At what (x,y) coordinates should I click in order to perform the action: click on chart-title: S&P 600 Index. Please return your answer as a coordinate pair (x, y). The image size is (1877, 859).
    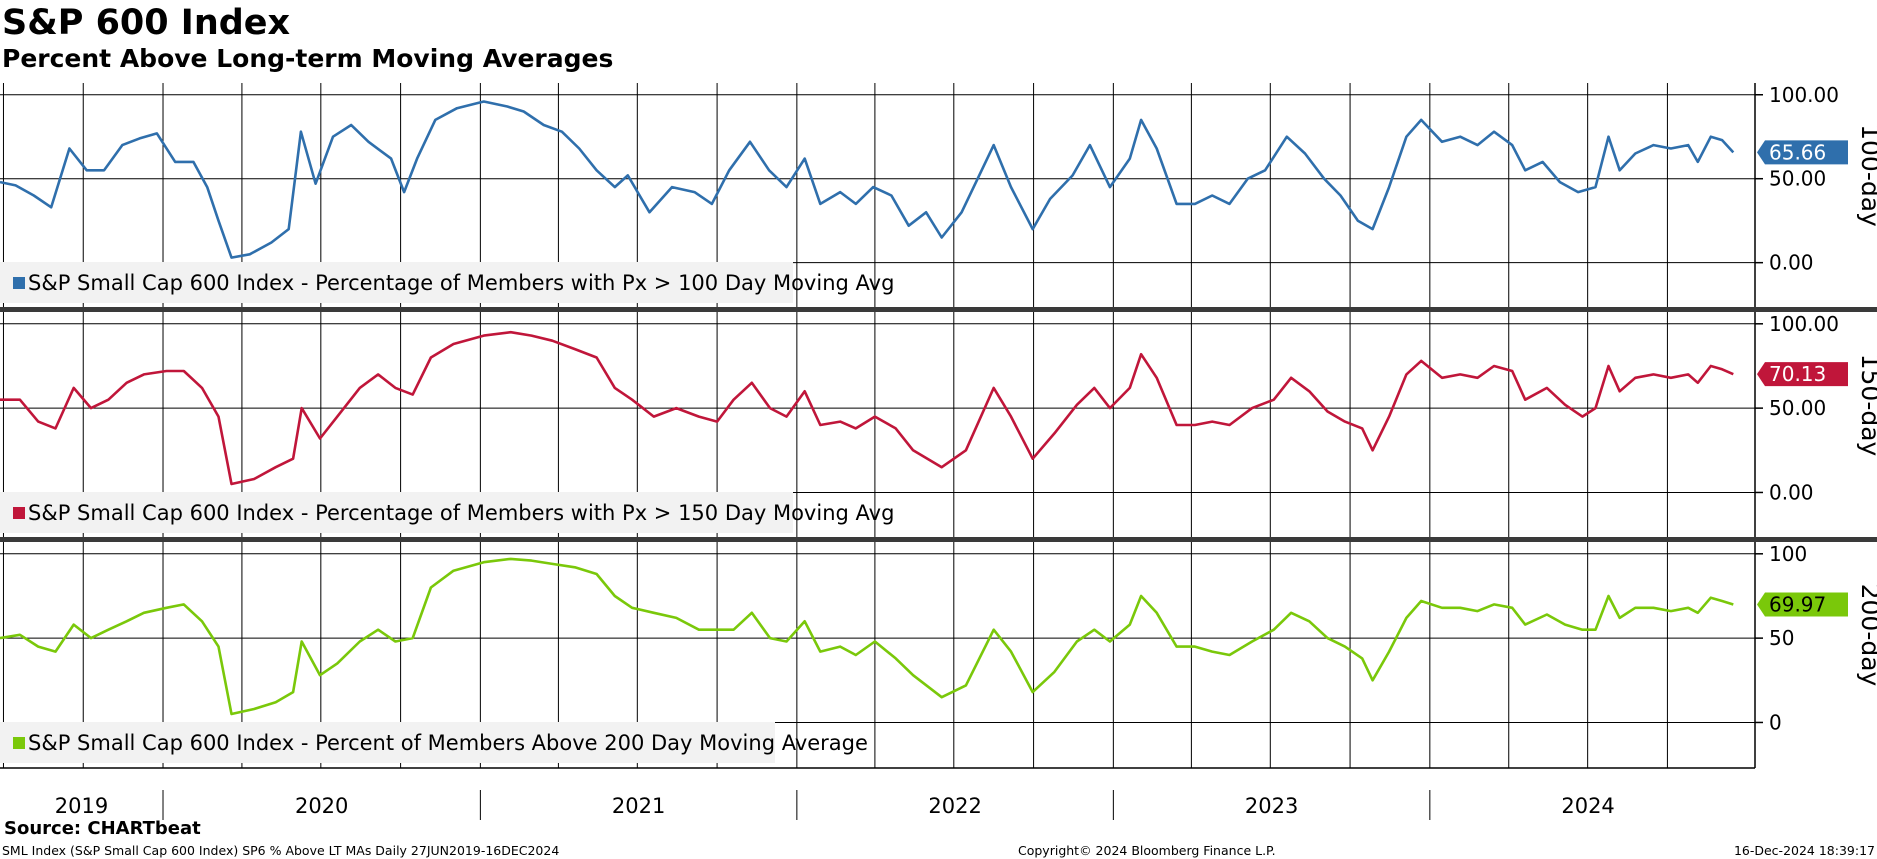
    Looking at the image, I should click on (146, 23).